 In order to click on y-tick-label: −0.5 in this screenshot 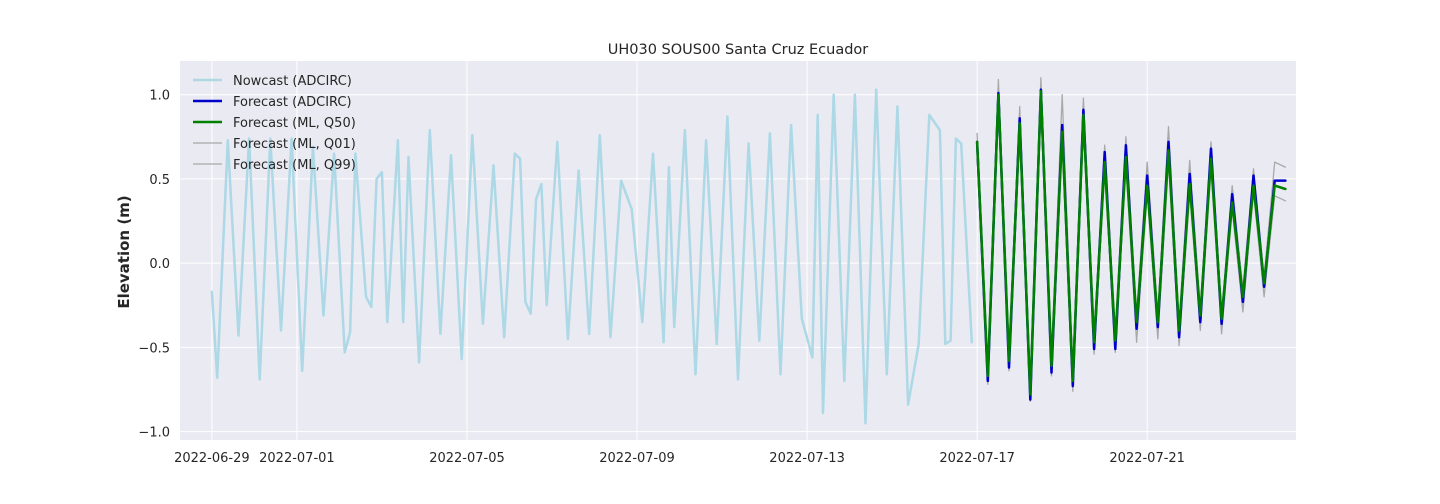, I will do `click(154, 348)`.